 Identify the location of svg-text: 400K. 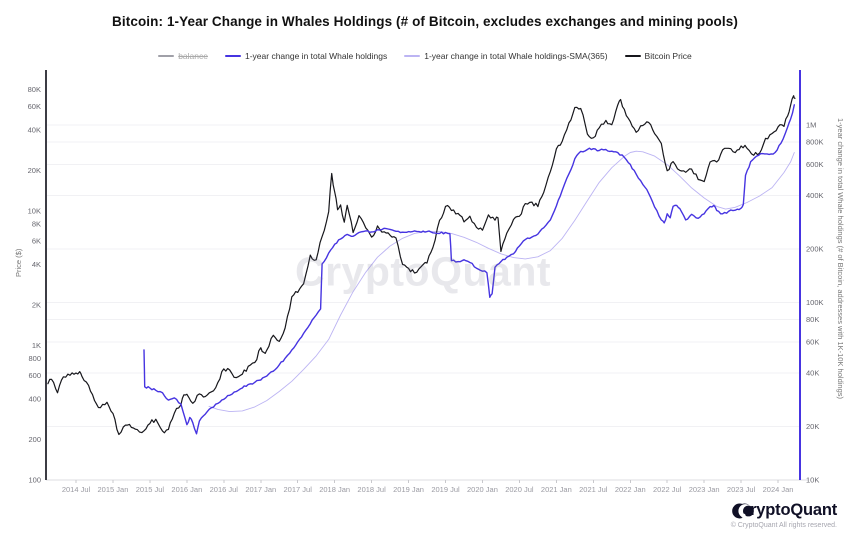
(815, 195).